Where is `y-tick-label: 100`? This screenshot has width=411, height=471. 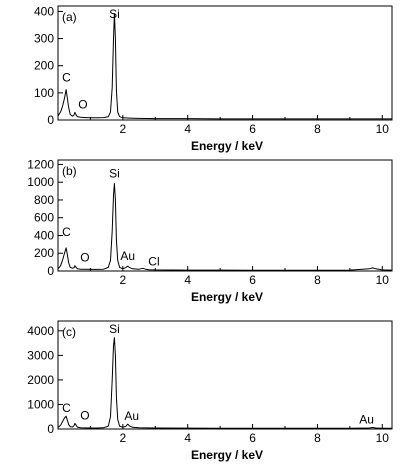
y-tick-label: 100 is located at coordinates (44, 93).